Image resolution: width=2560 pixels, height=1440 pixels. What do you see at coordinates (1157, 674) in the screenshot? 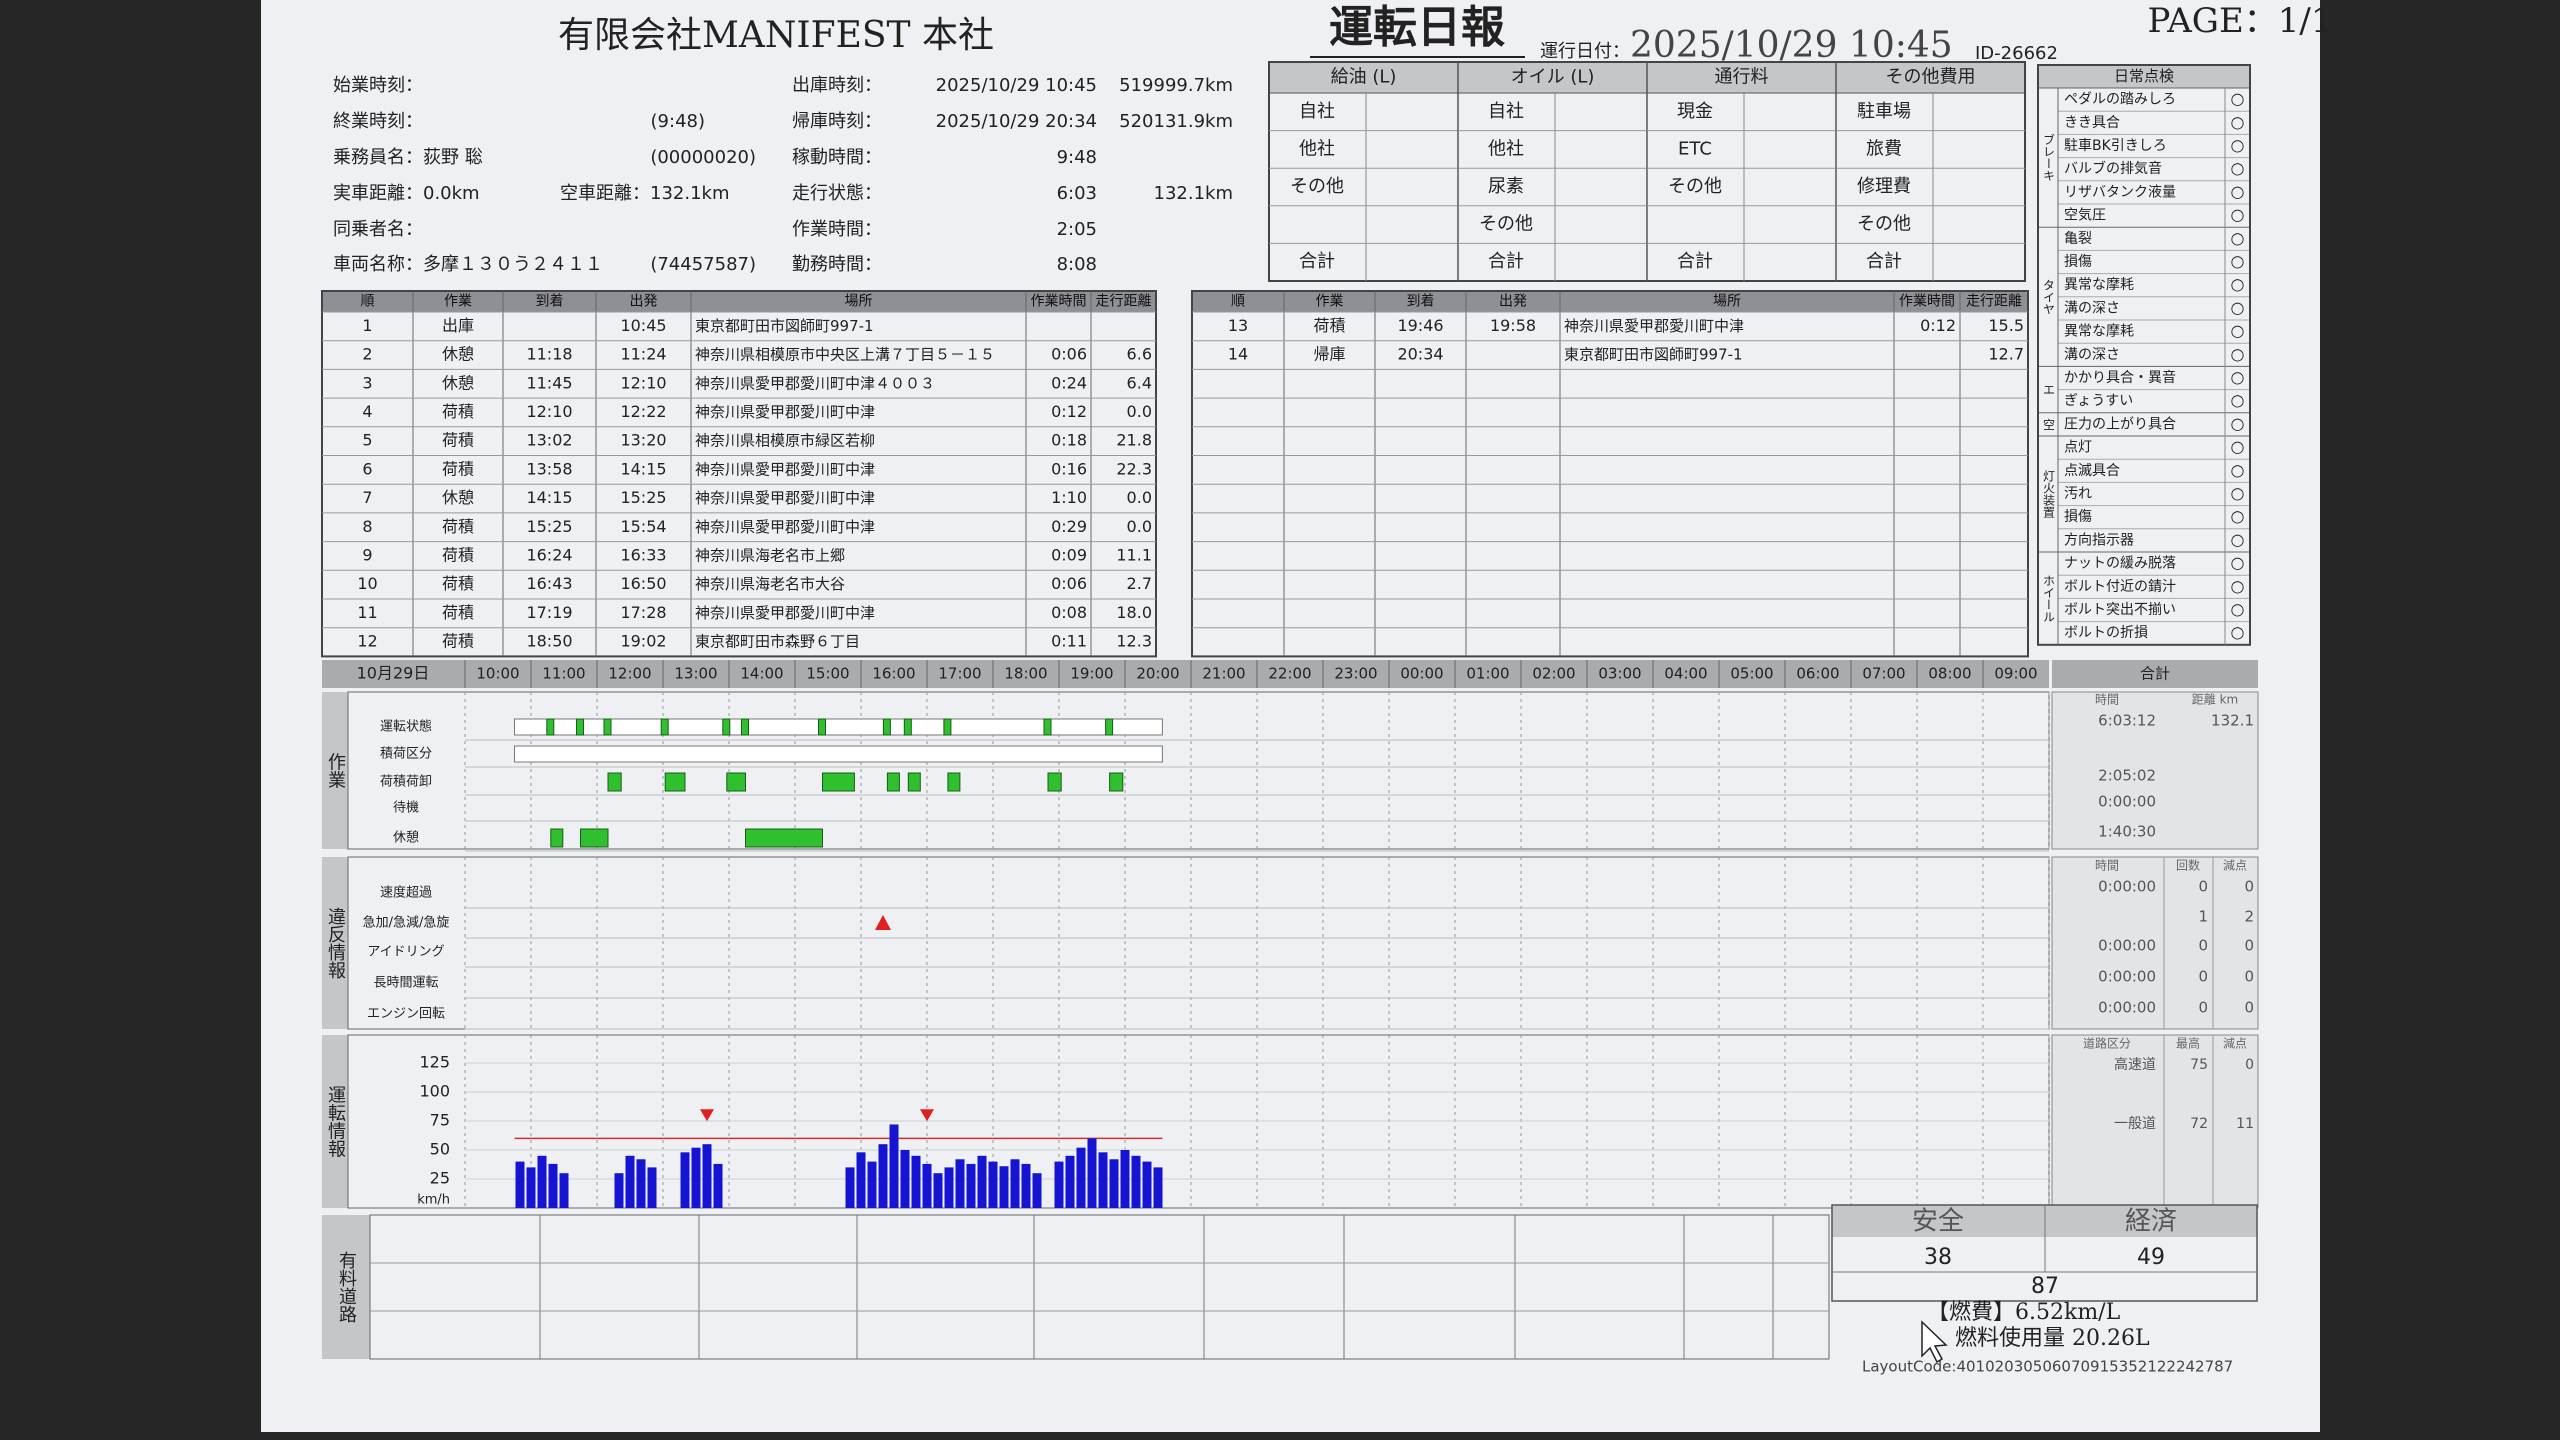
I see `timeline-hour: 20:00` at bounding box center [1157, 674].